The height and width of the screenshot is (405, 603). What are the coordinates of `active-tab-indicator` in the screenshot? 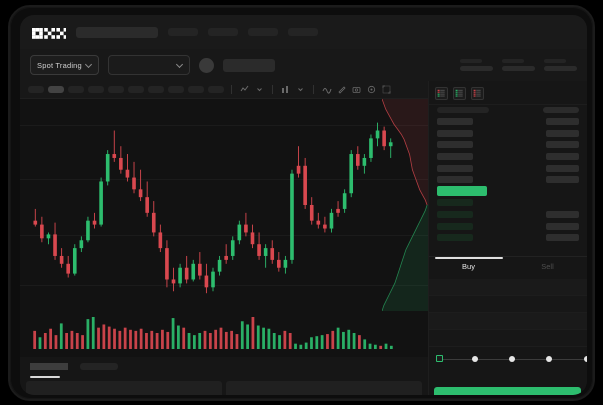 It's located at (469, 258).